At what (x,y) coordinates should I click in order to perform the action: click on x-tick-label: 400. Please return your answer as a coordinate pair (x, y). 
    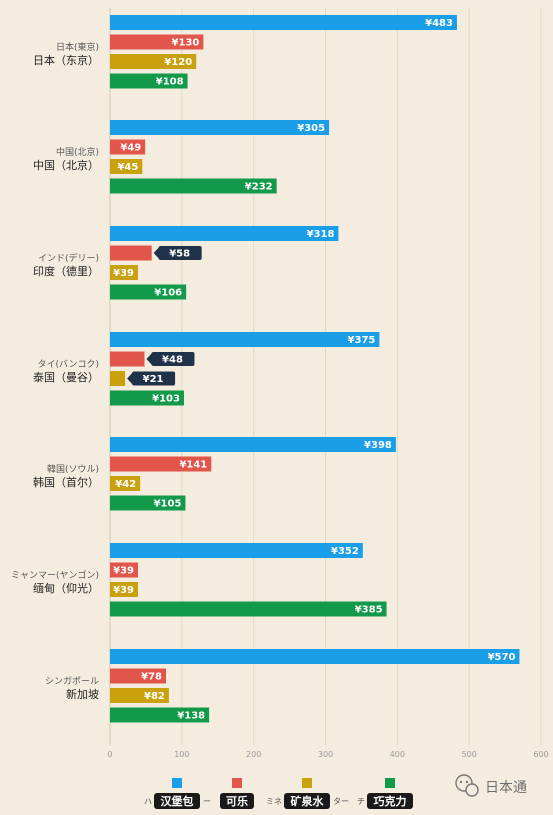
    Looking at the image, I should click on (397, 754).